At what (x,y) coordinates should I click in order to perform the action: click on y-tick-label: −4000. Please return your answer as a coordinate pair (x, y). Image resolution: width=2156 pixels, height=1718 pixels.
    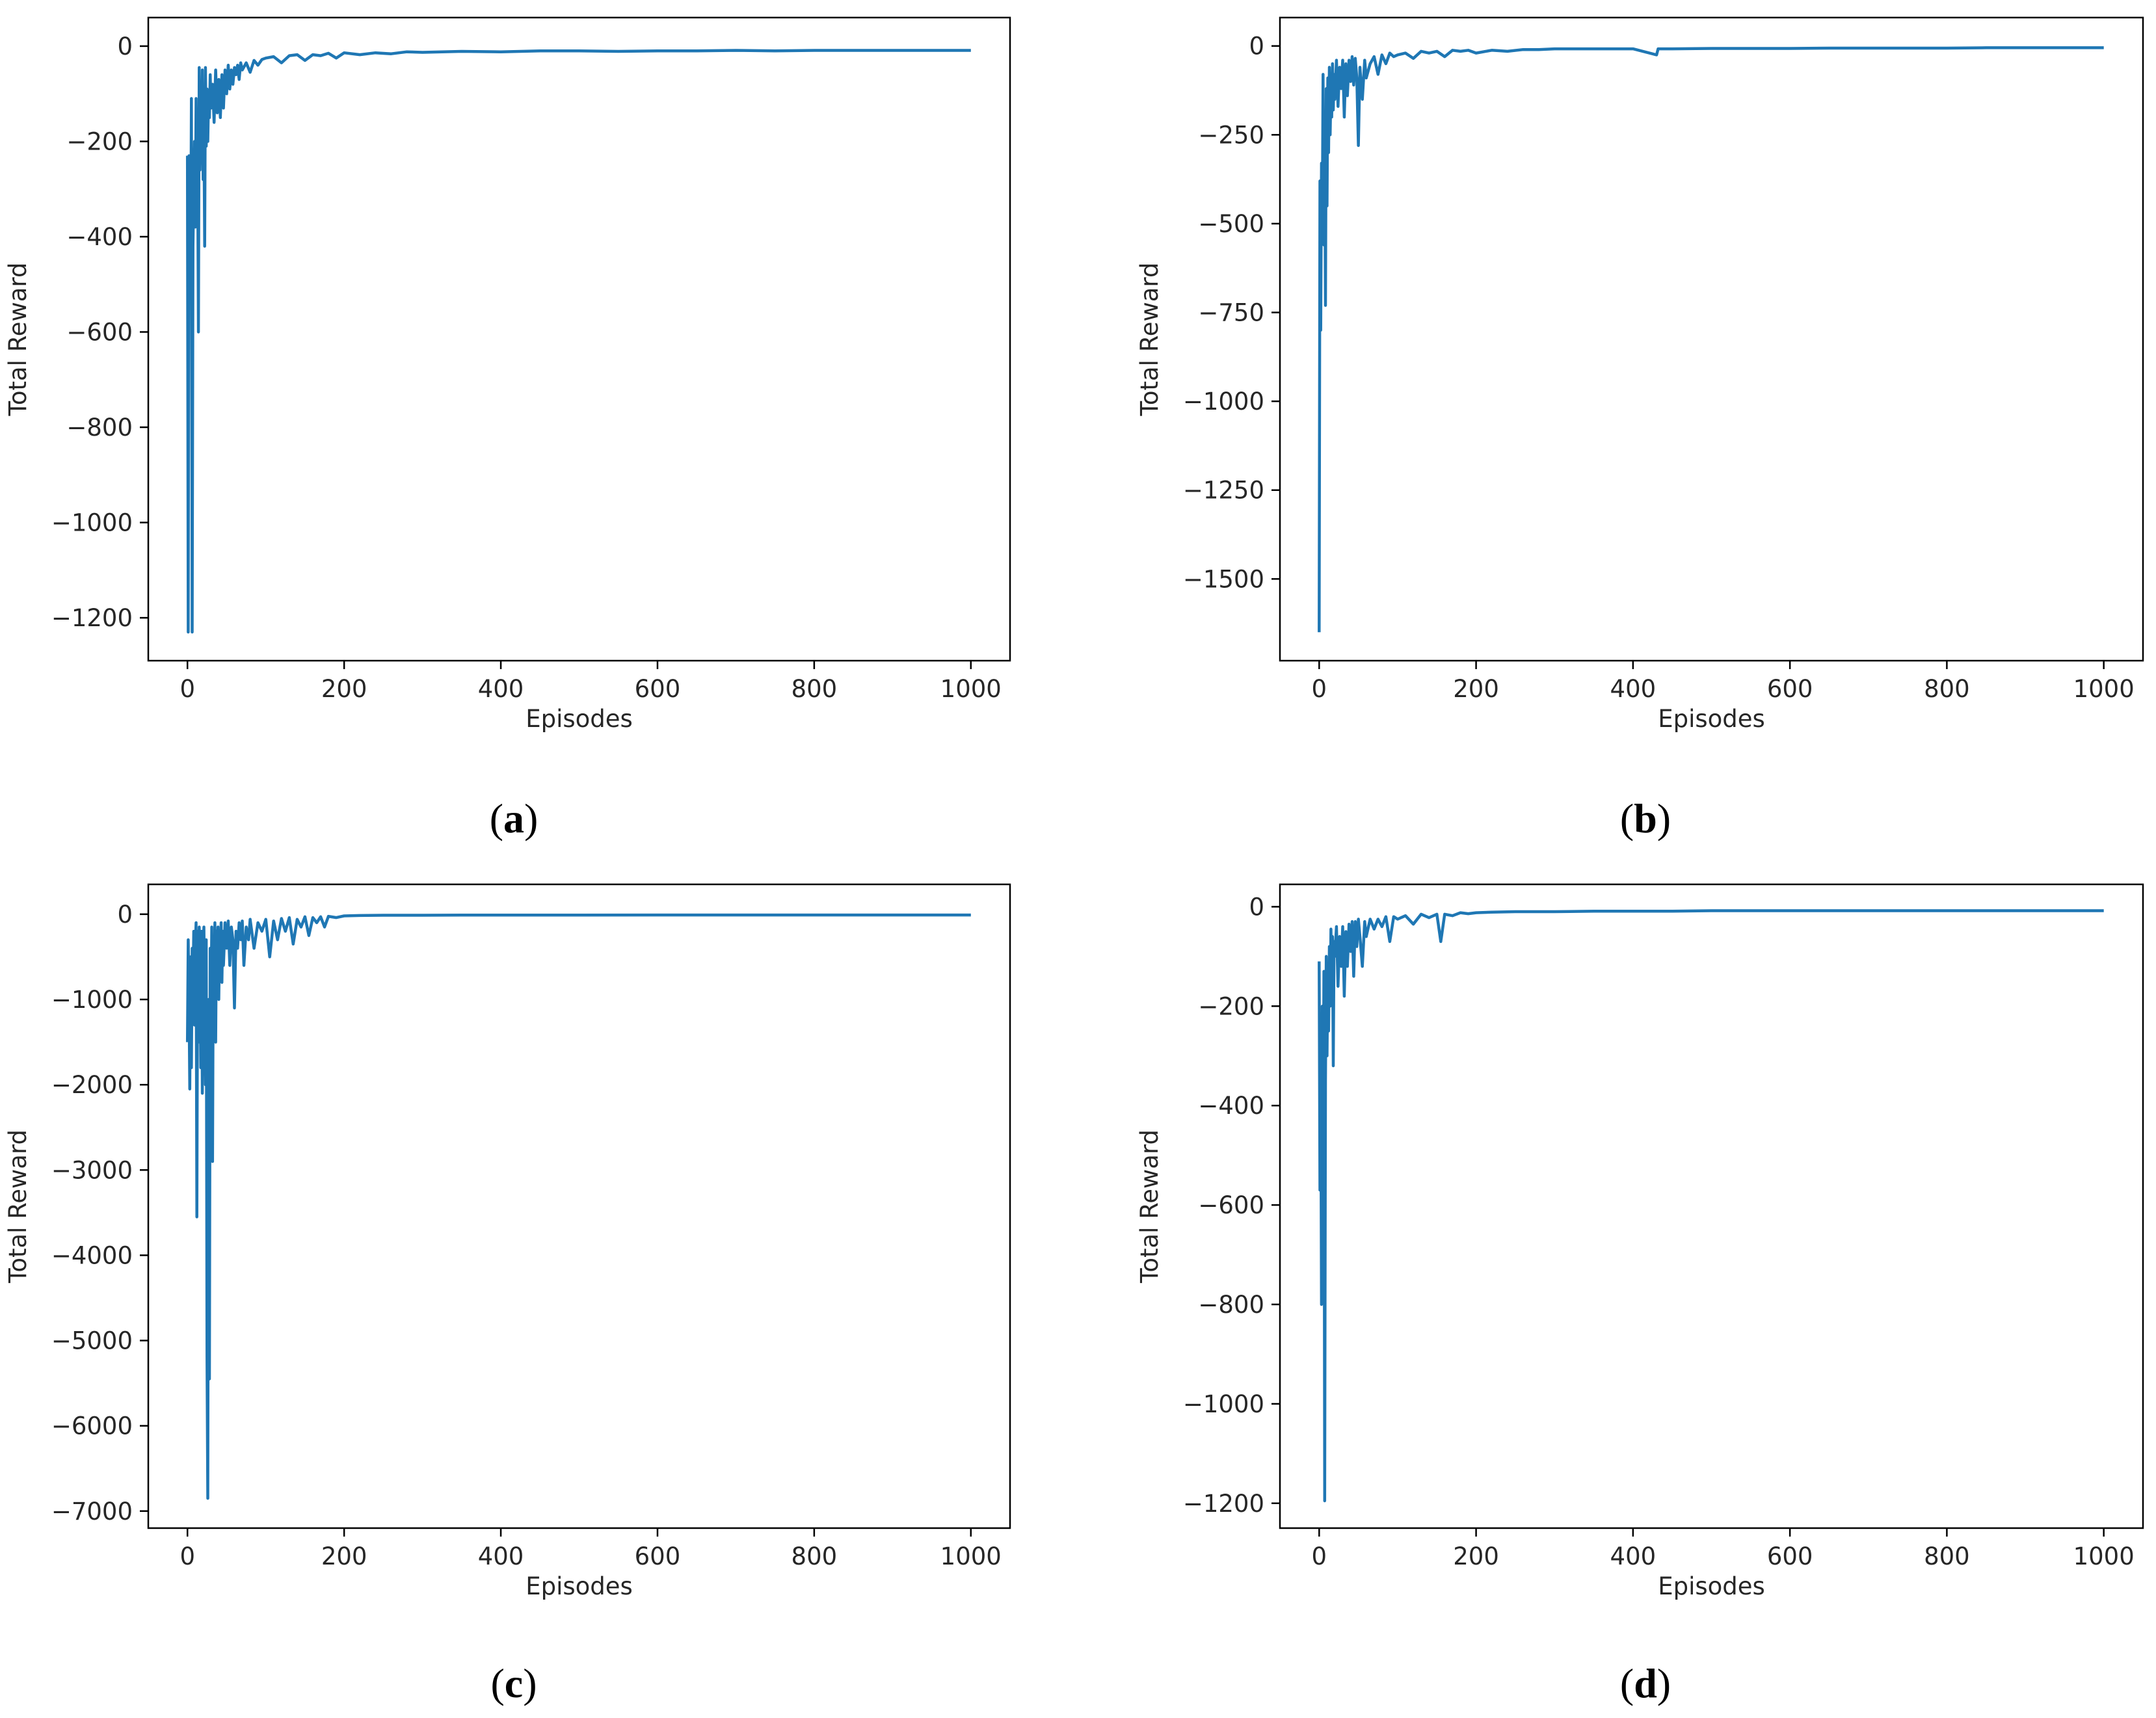
    Looking at the image, I should click on (92, 1255).